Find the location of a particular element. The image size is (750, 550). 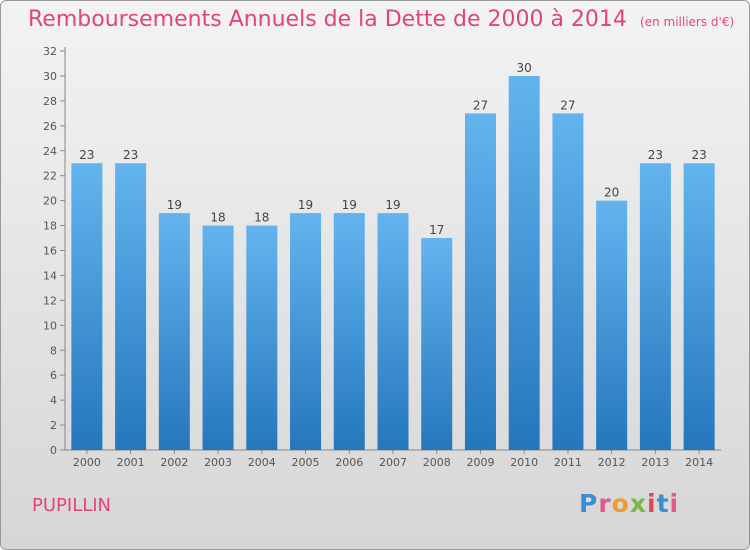

bar-2005 is located at coordinates (306, 331).